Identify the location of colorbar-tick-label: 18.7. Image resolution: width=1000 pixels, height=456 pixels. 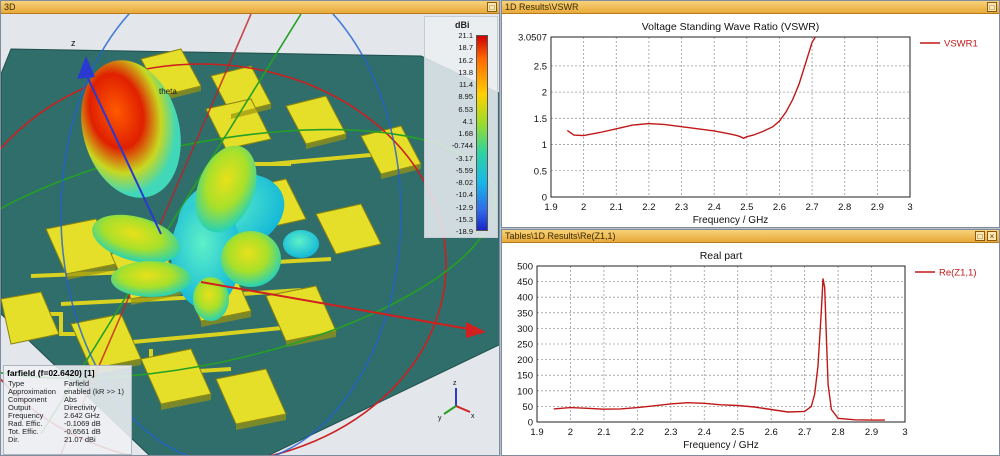
(465, 48).